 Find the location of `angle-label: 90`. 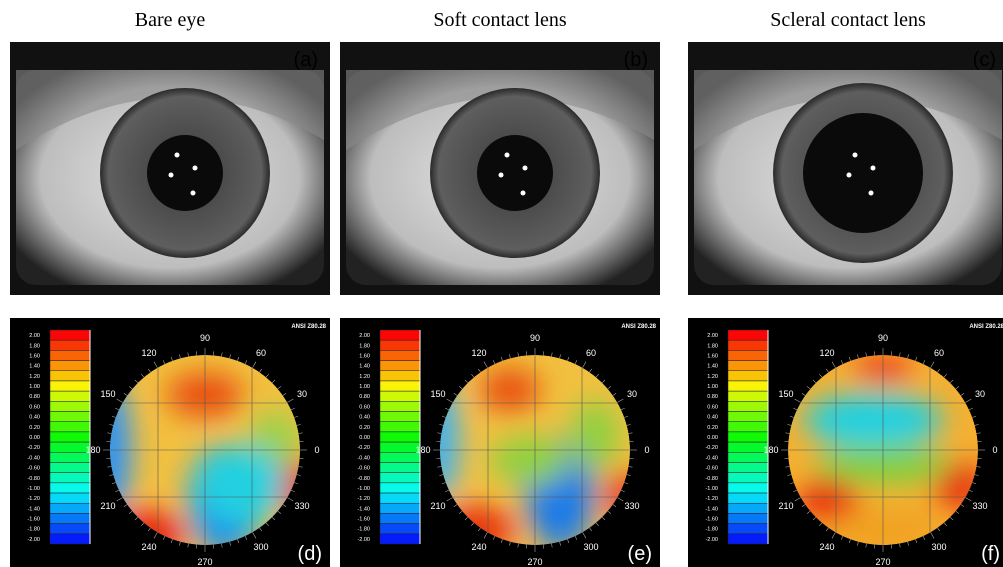

angle-label: 90 is located at coordinates (205, 338).